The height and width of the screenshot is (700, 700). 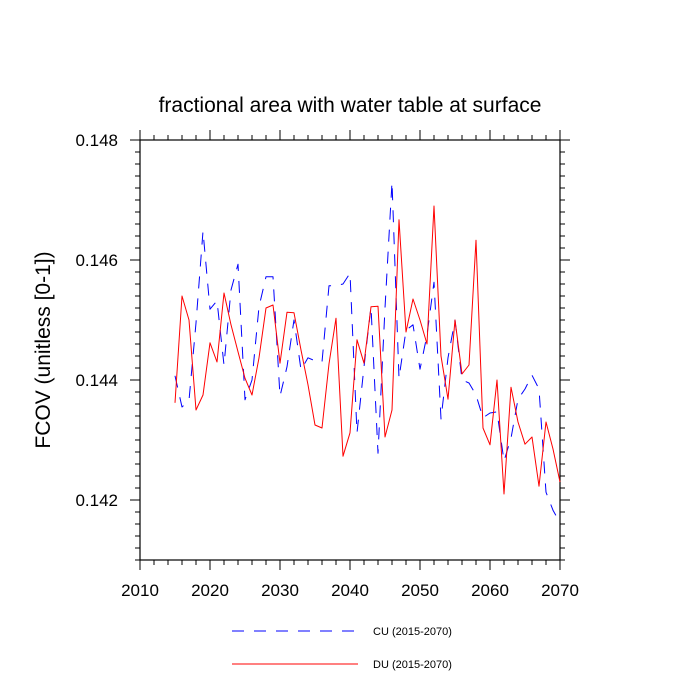 I want to click on legend: CU (2015-2070) DU (2015-2070), so click(x=342, y=648).